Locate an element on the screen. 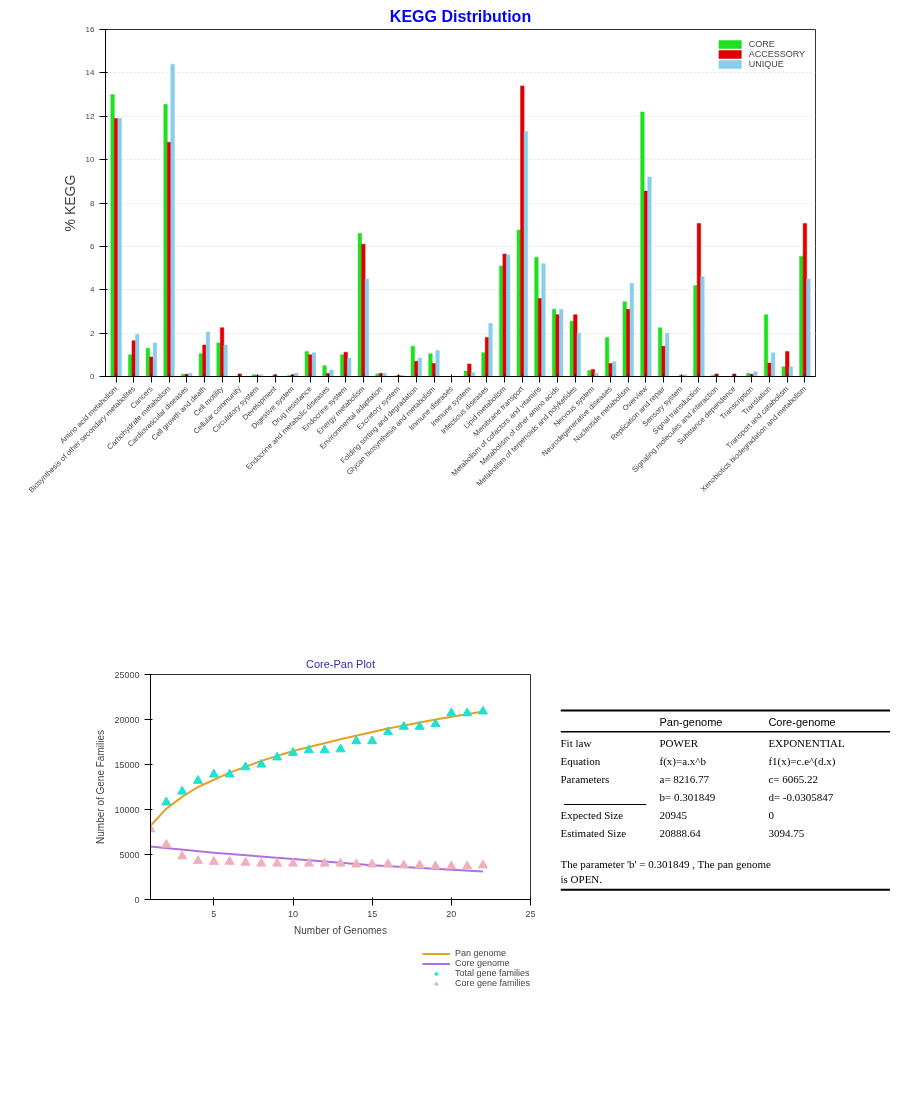  text: d= -0.0305847 is located at coordinates (801, 797).